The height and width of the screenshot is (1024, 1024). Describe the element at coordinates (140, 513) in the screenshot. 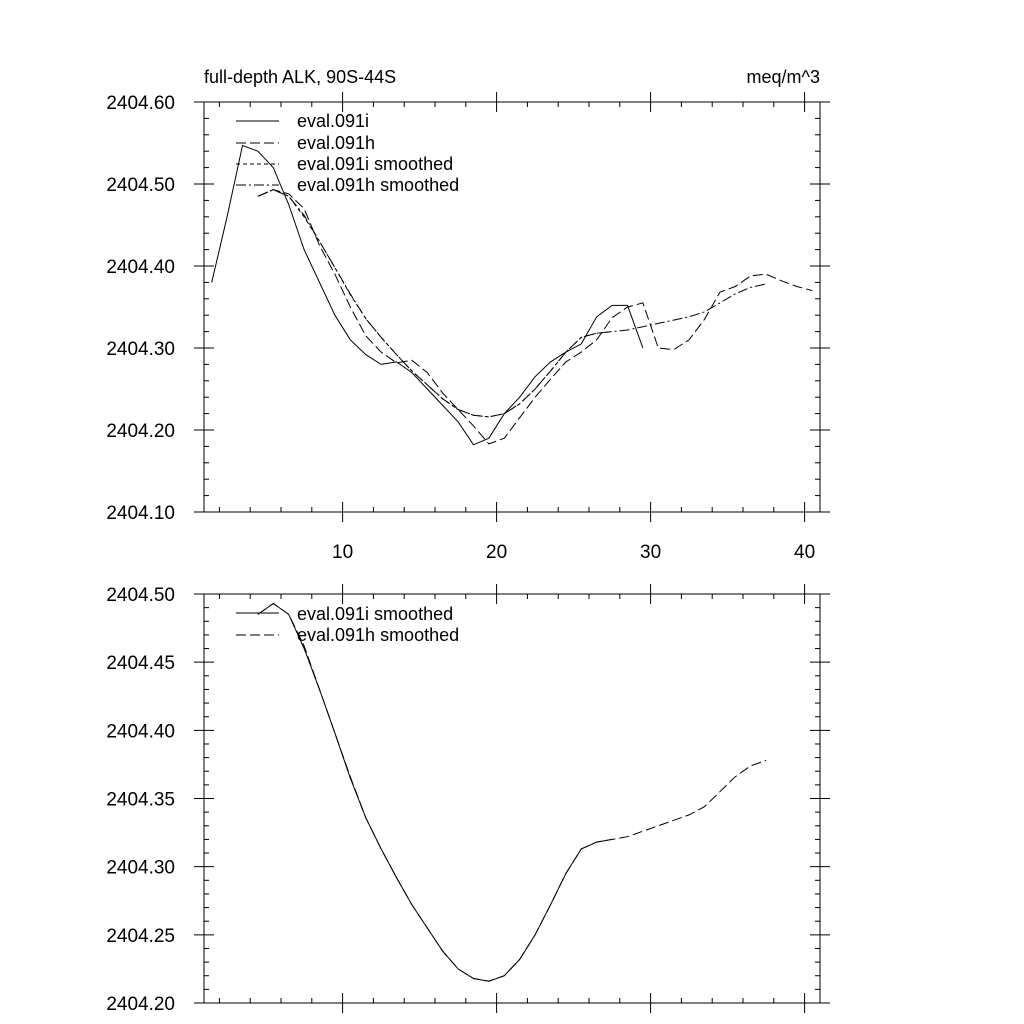

I see `top-ytick-label: 2404.10` at that location.